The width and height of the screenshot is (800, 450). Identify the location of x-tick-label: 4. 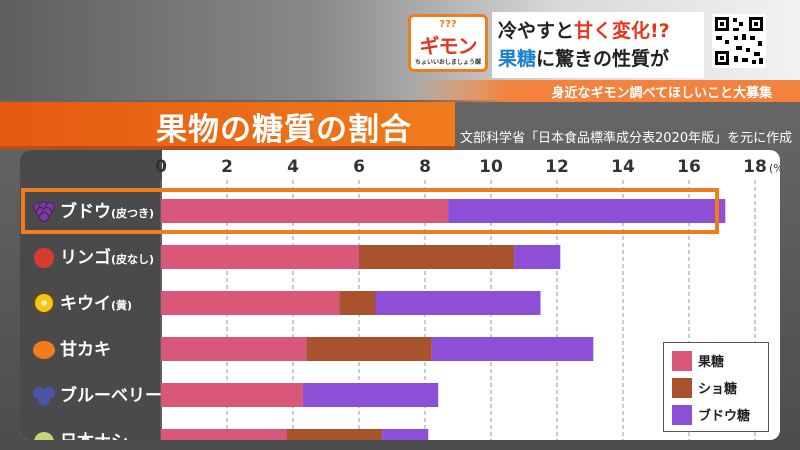
(293, 167).